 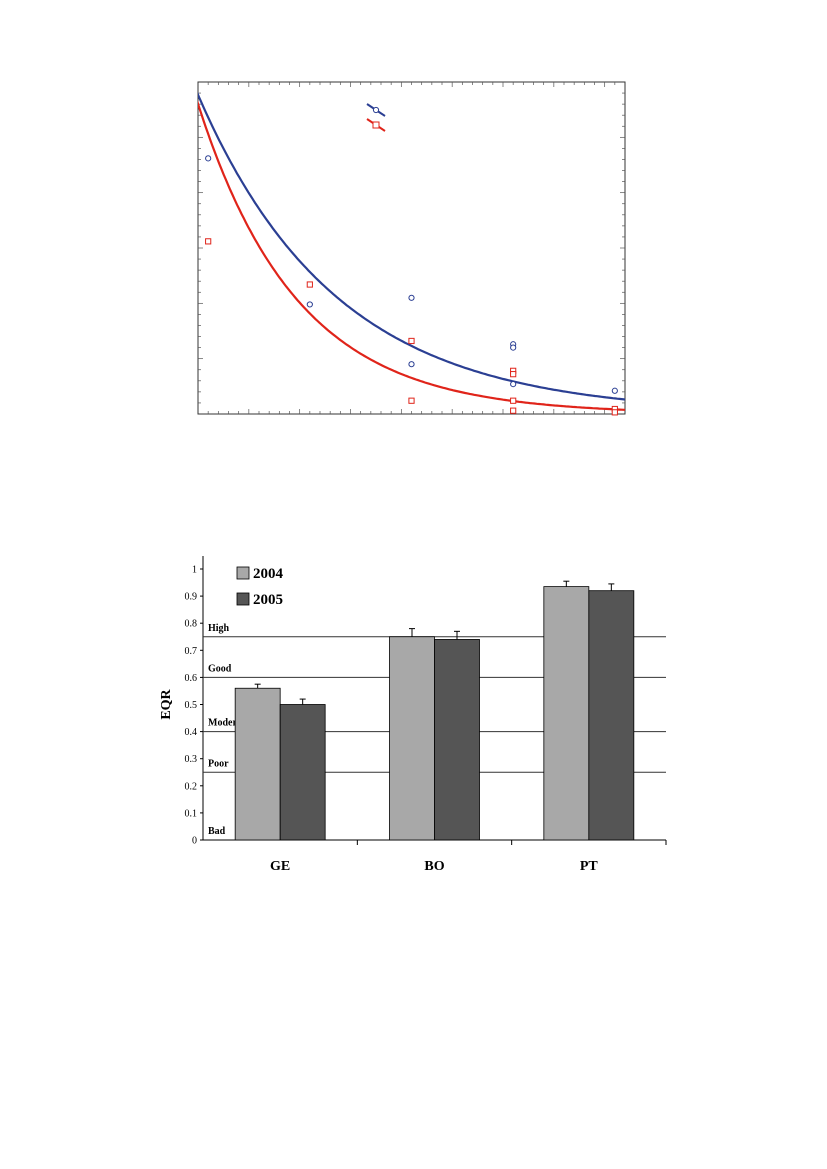 I want to click on bar-2005-ge, so click(x=302, y=772).